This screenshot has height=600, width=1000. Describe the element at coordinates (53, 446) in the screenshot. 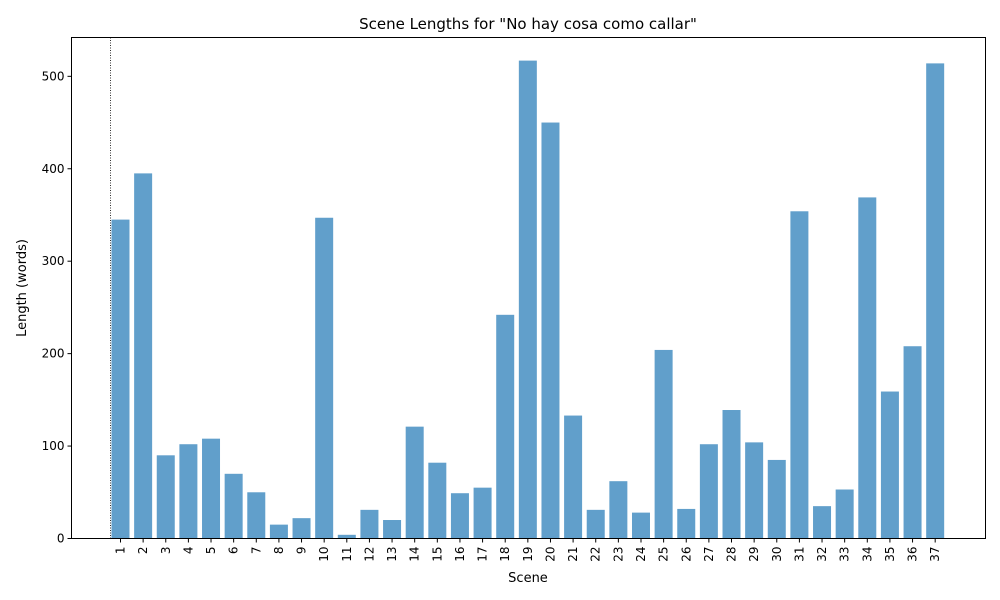

I see `y-tick-label: 100` at that location.